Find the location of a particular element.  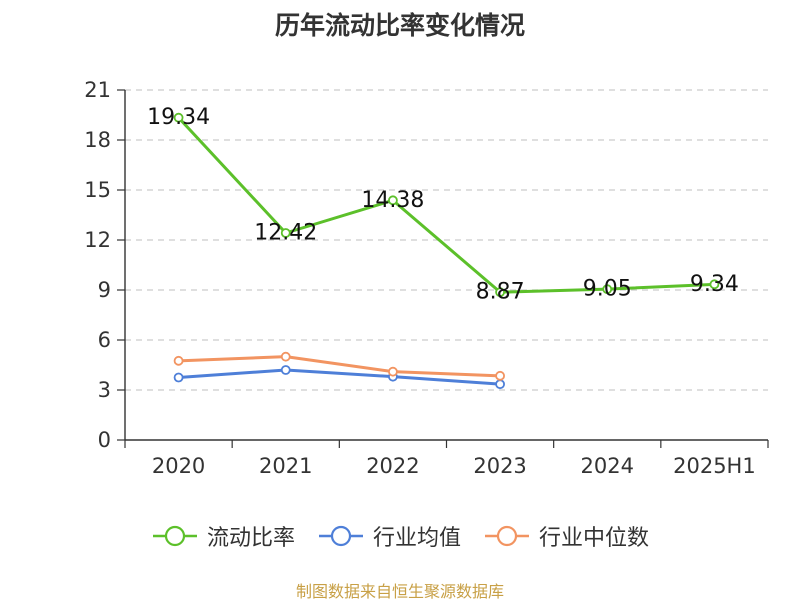

y-tick-label: 15 is located at coordinates (97, 190).